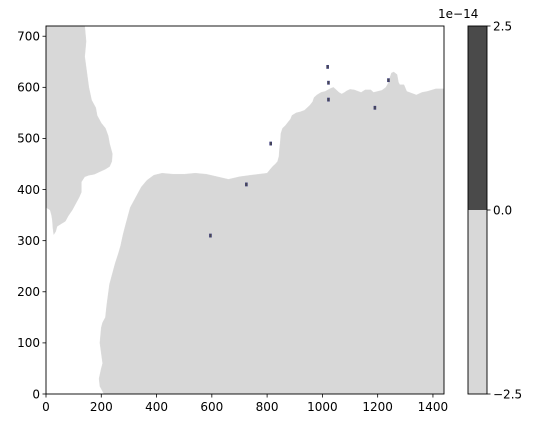 The width and height of the screenshot is (539, 428). I want to click on colorbar: −2.5 0.0 2.5 1e−14, so click(480, 204).